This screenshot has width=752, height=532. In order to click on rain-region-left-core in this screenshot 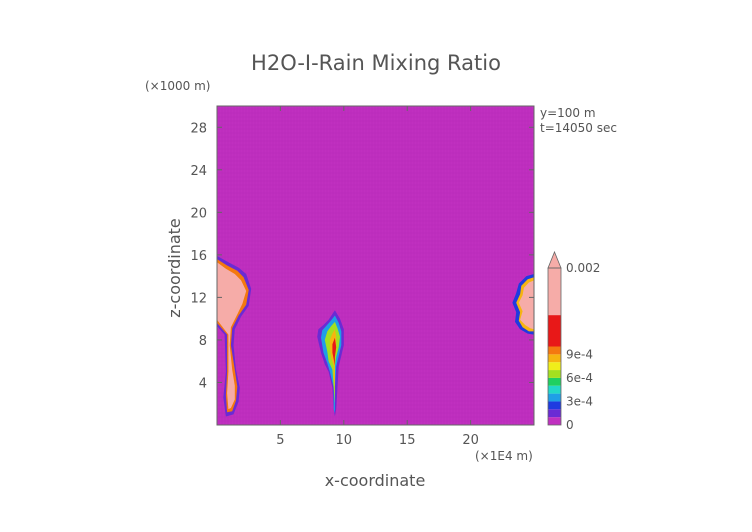, I will do `click(232, 336)`.